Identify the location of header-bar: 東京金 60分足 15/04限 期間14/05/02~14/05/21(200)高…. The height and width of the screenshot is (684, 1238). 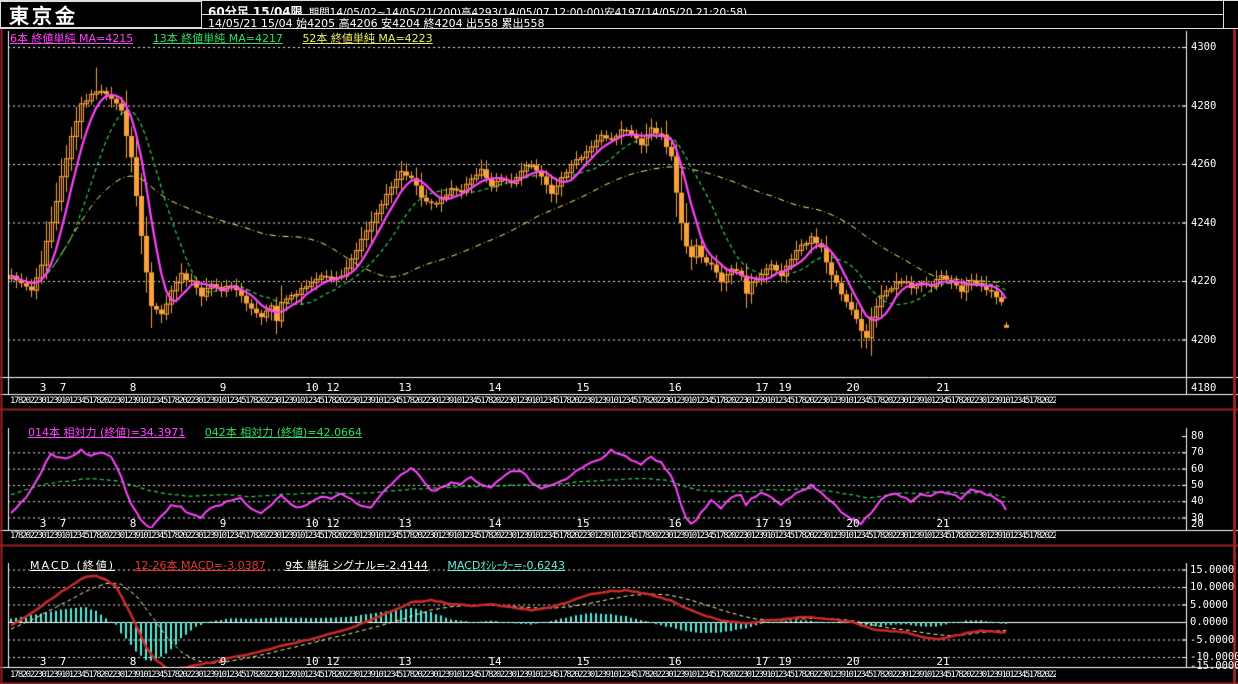
(619, 14).